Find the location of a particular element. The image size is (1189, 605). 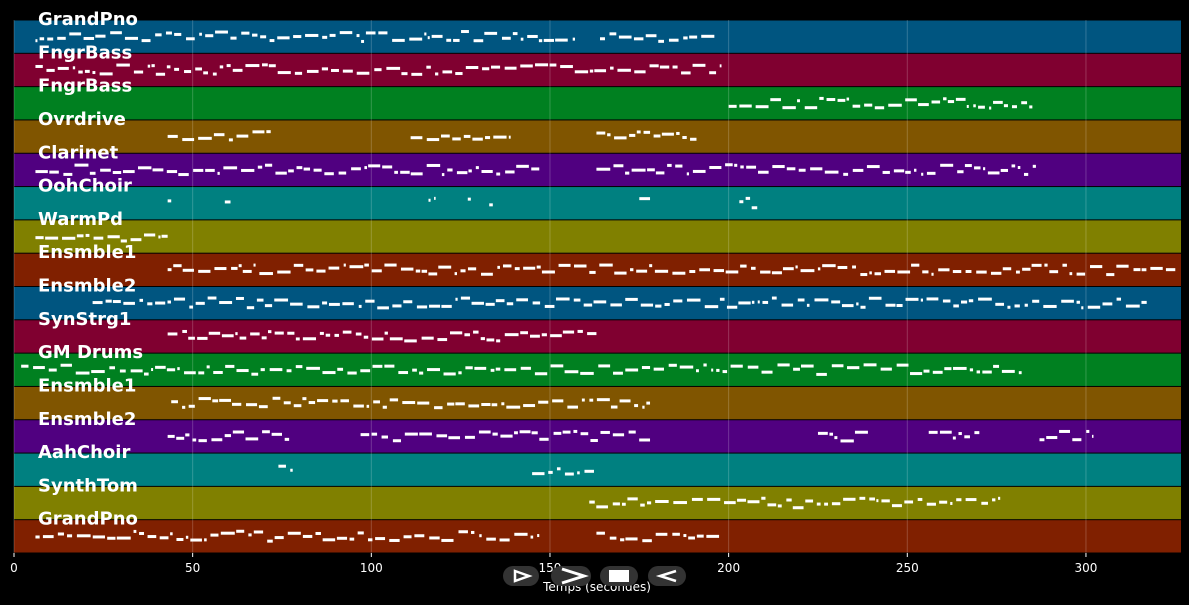

stop-button is located at coordinates (619, 576).